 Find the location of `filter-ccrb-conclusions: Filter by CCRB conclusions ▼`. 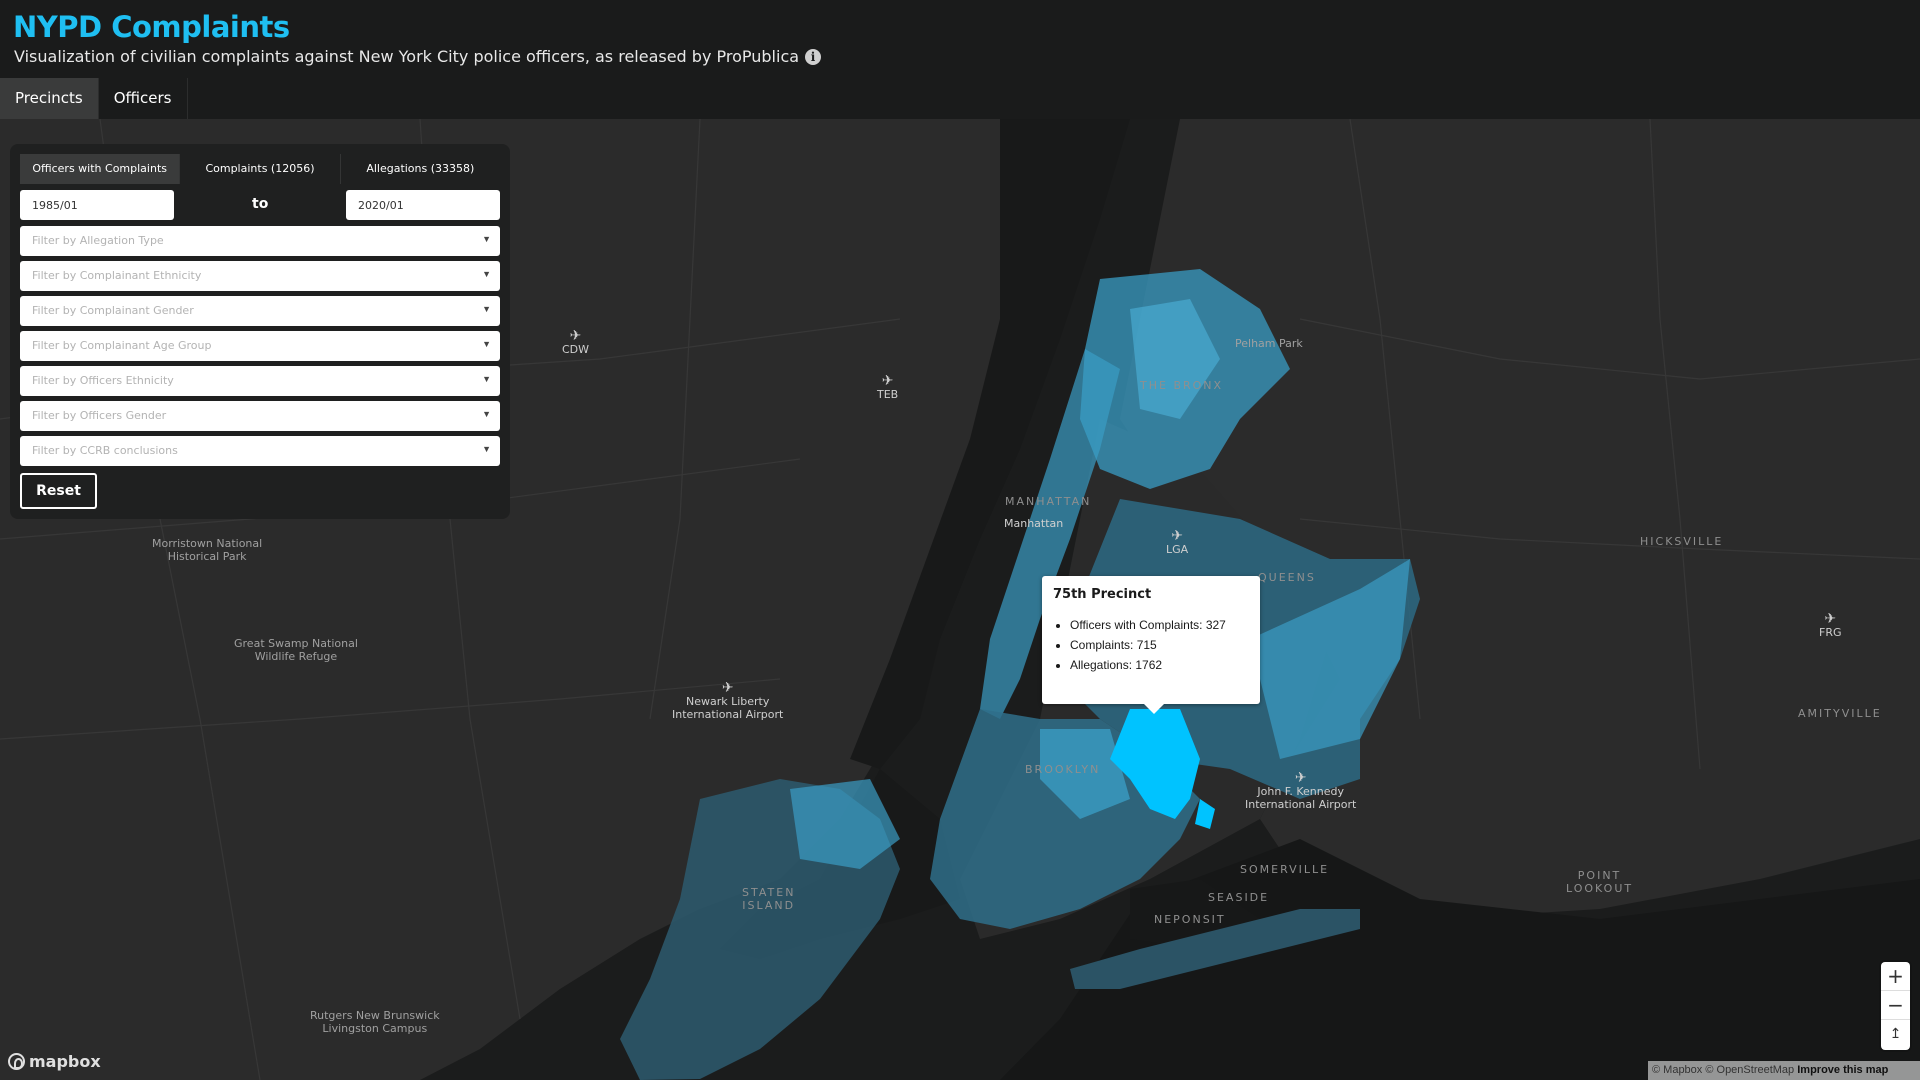

filter-ccrb-conclusions: Filter by CCRB conclusions ▼ is located at coordinates (260, 451).